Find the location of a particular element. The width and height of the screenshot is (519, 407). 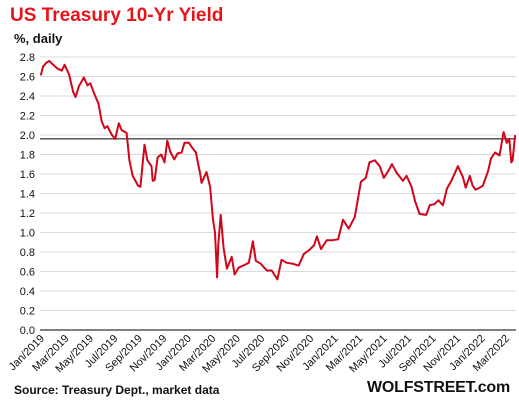

y-tick-label: 0.6 is located at coordinates (27, 273).